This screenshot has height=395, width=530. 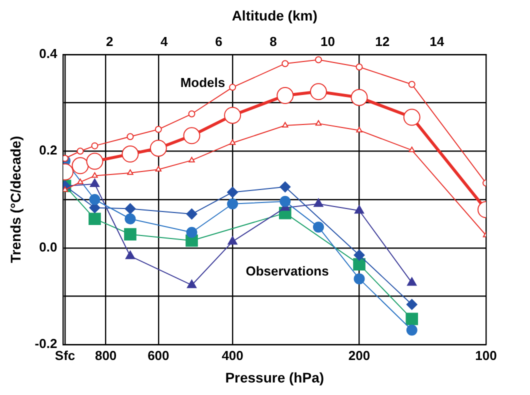 What do you see at coordinates (328, 42) in the screenshot?
I see `x2-tick-label: 10` at bounding box center [328, 42].